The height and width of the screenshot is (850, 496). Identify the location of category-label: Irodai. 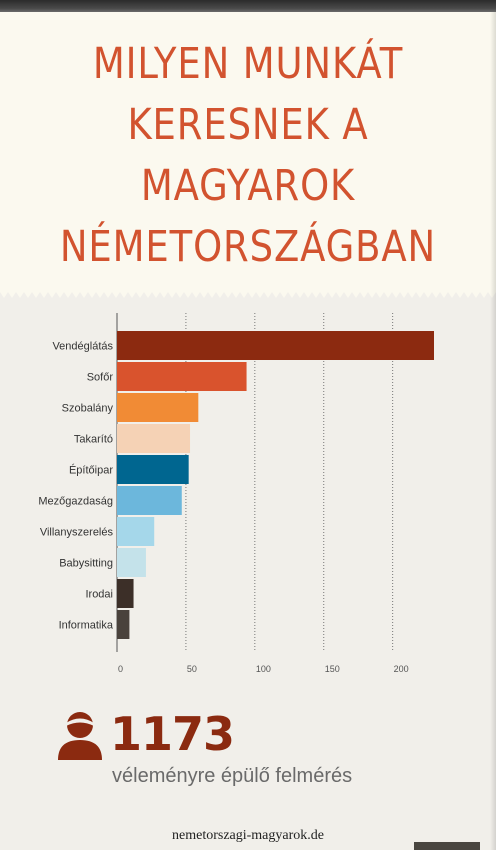
(99, 595).